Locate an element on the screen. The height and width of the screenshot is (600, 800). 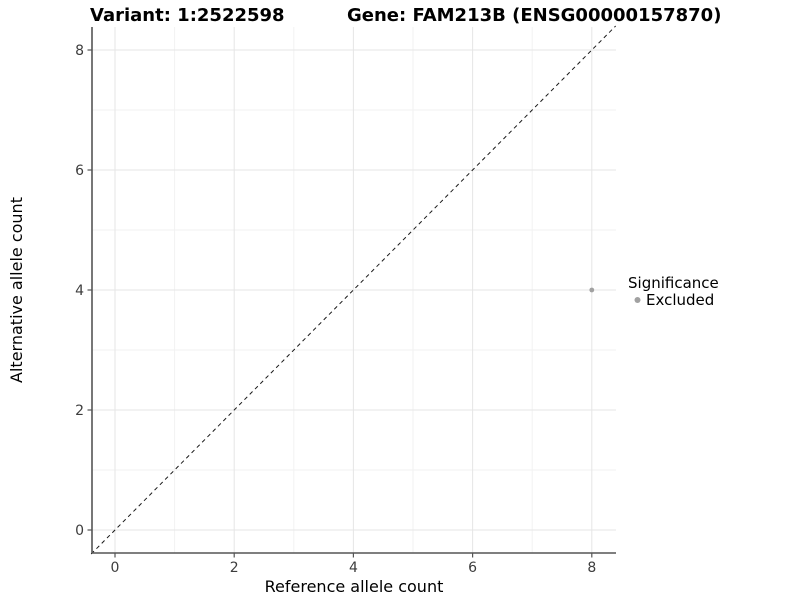
y-tick-label: 2 is located at coordinates (79, 411).